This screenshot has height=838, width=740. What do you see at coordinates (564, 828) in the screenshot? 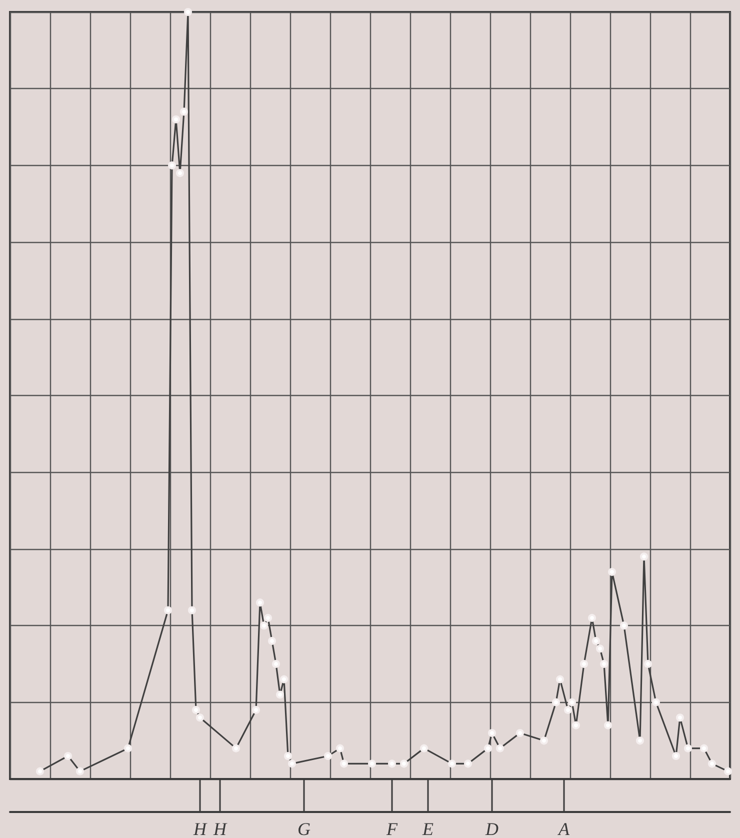
I see `x-tick-label: A` at bounding box center [564, 828].